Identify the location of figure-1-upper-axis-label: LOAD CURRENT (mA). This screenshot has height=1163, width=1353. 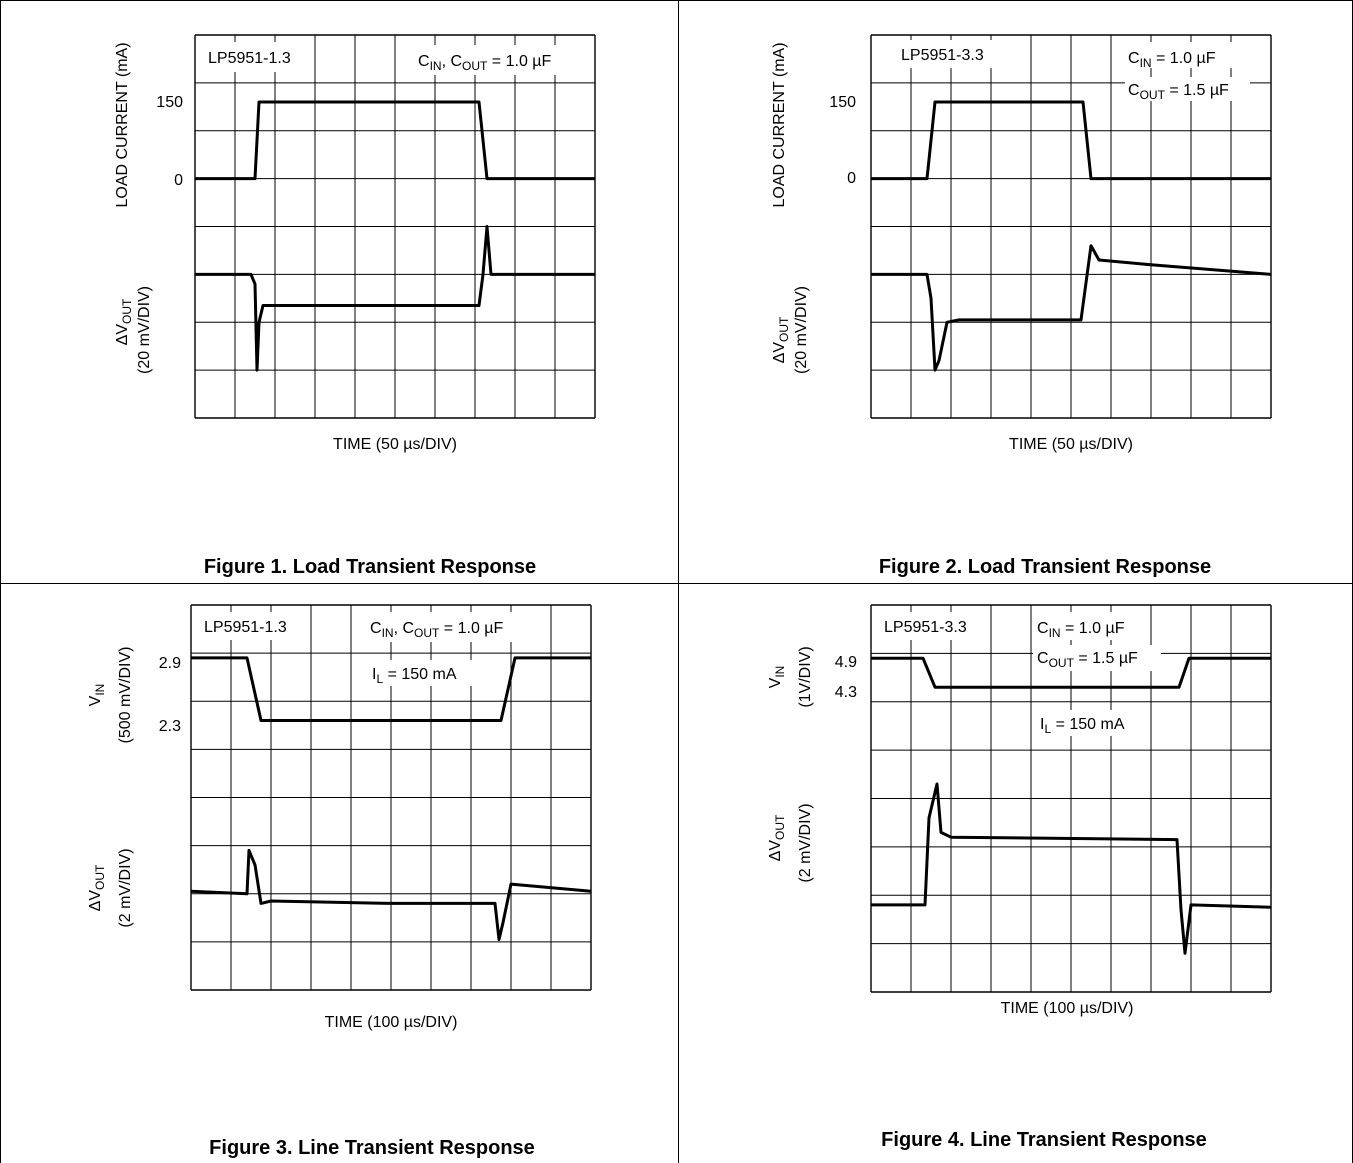
(122, 124).